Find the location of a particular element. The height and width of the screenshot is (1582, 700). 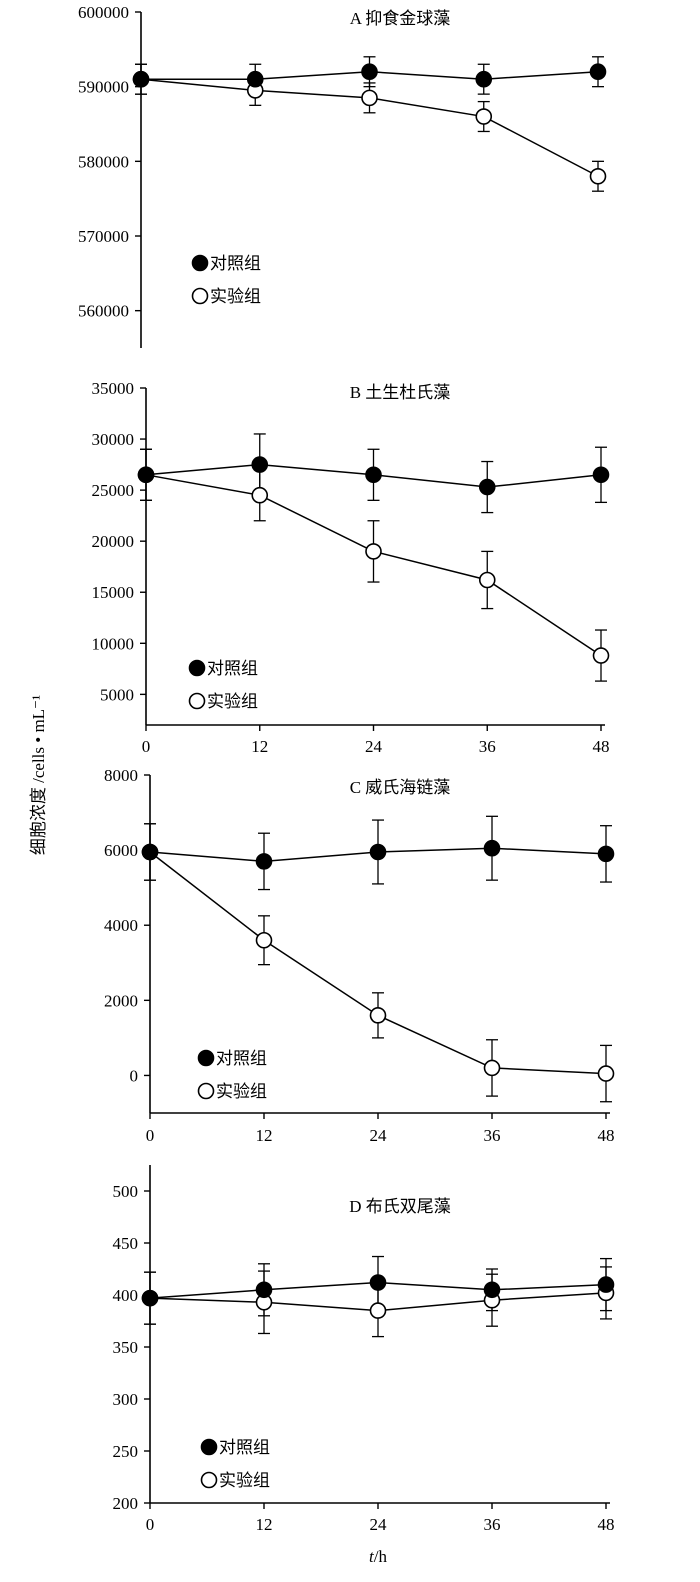

y-tick-label: 5000 is located at coordinates (117, 694).